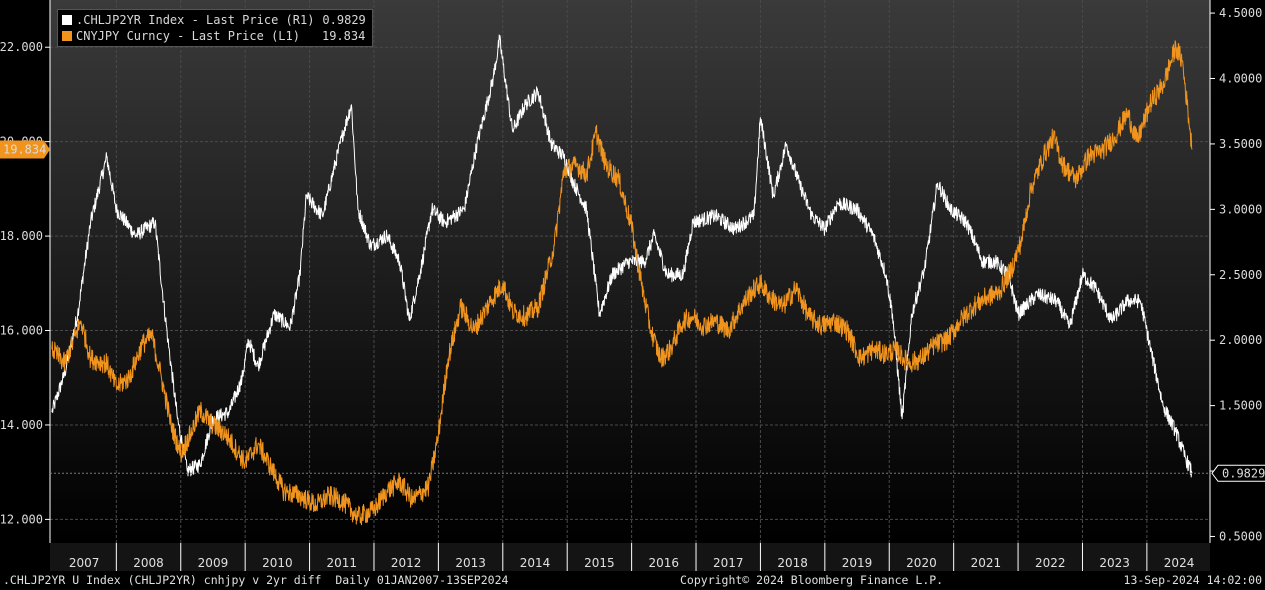 This screenshot has width=1265, height=590. I want to click on last-value-label-chljp2yr: 0.9829, so click(1243, 473).